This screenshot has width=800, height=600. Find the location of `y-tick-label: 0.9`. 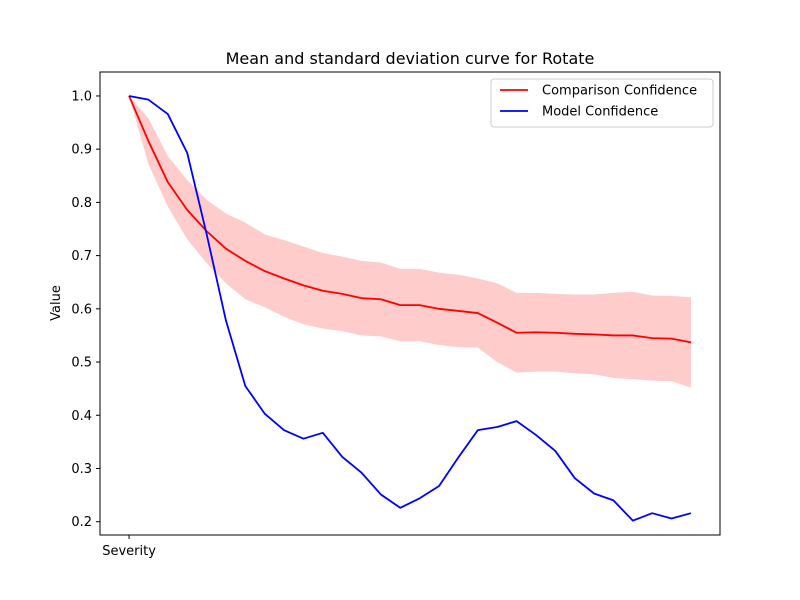

y-tick-label: 0.9 is located at coordinates (81, 150).